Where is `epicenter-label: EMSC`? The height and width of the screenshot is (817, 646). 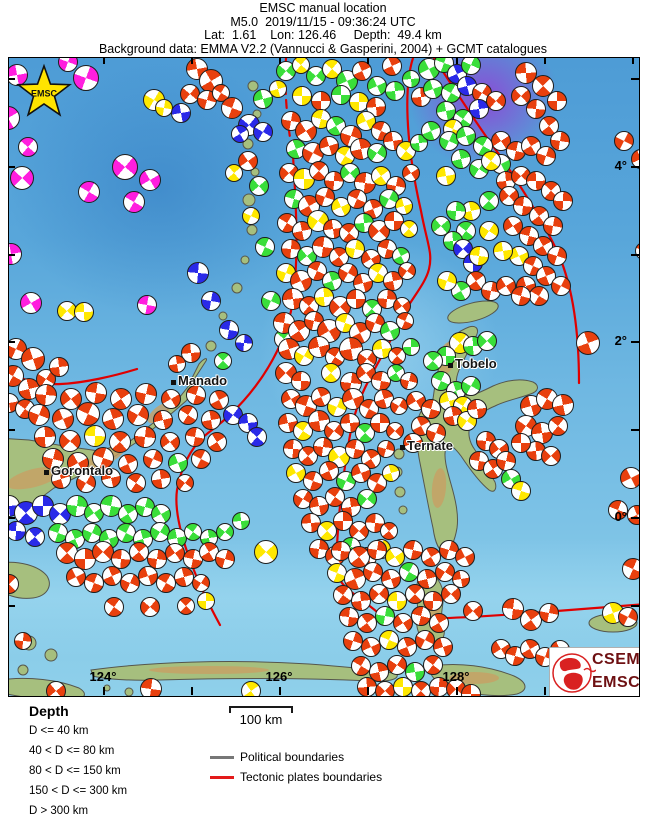 epicenter-label: EMSC is located at coordinates (44, 94).